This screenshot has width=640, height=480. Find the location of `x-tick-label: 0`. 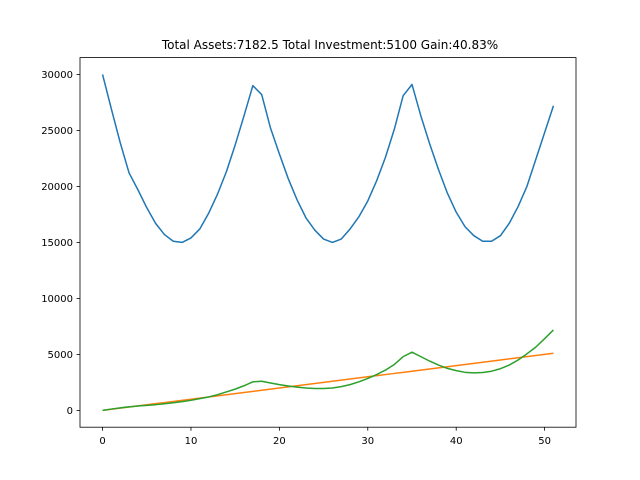

x-tick-label: 0 is located at coordinates (102, 441).